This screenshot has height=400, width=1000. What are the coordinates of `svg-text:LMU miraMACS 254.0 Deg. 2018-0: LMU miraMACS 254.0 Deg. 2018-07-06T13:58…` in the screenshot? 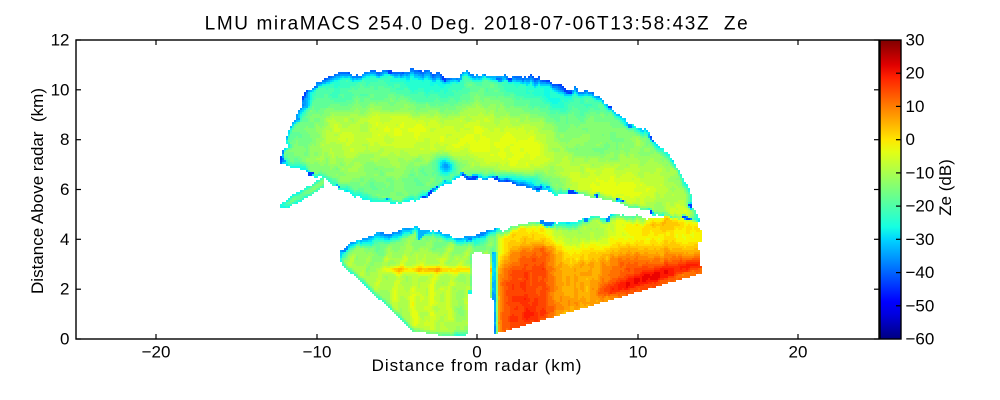 It's located at (477, 23).